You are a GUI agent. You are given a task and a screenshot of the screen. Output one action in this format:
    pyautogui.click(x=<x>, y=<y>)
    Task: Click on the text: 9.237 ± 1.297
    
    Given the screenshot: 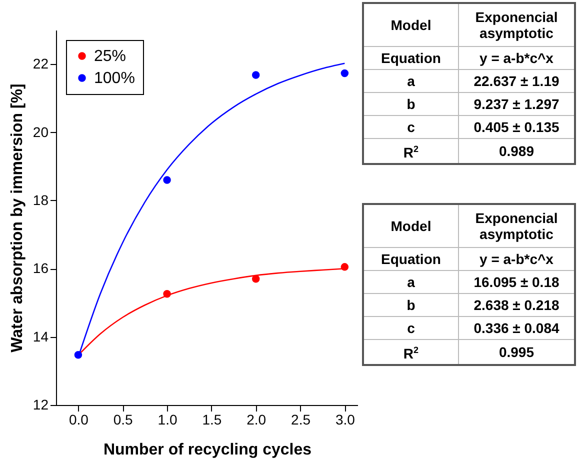 What is the action you would take?
    pyautogui.click(x=516, y=104)
    